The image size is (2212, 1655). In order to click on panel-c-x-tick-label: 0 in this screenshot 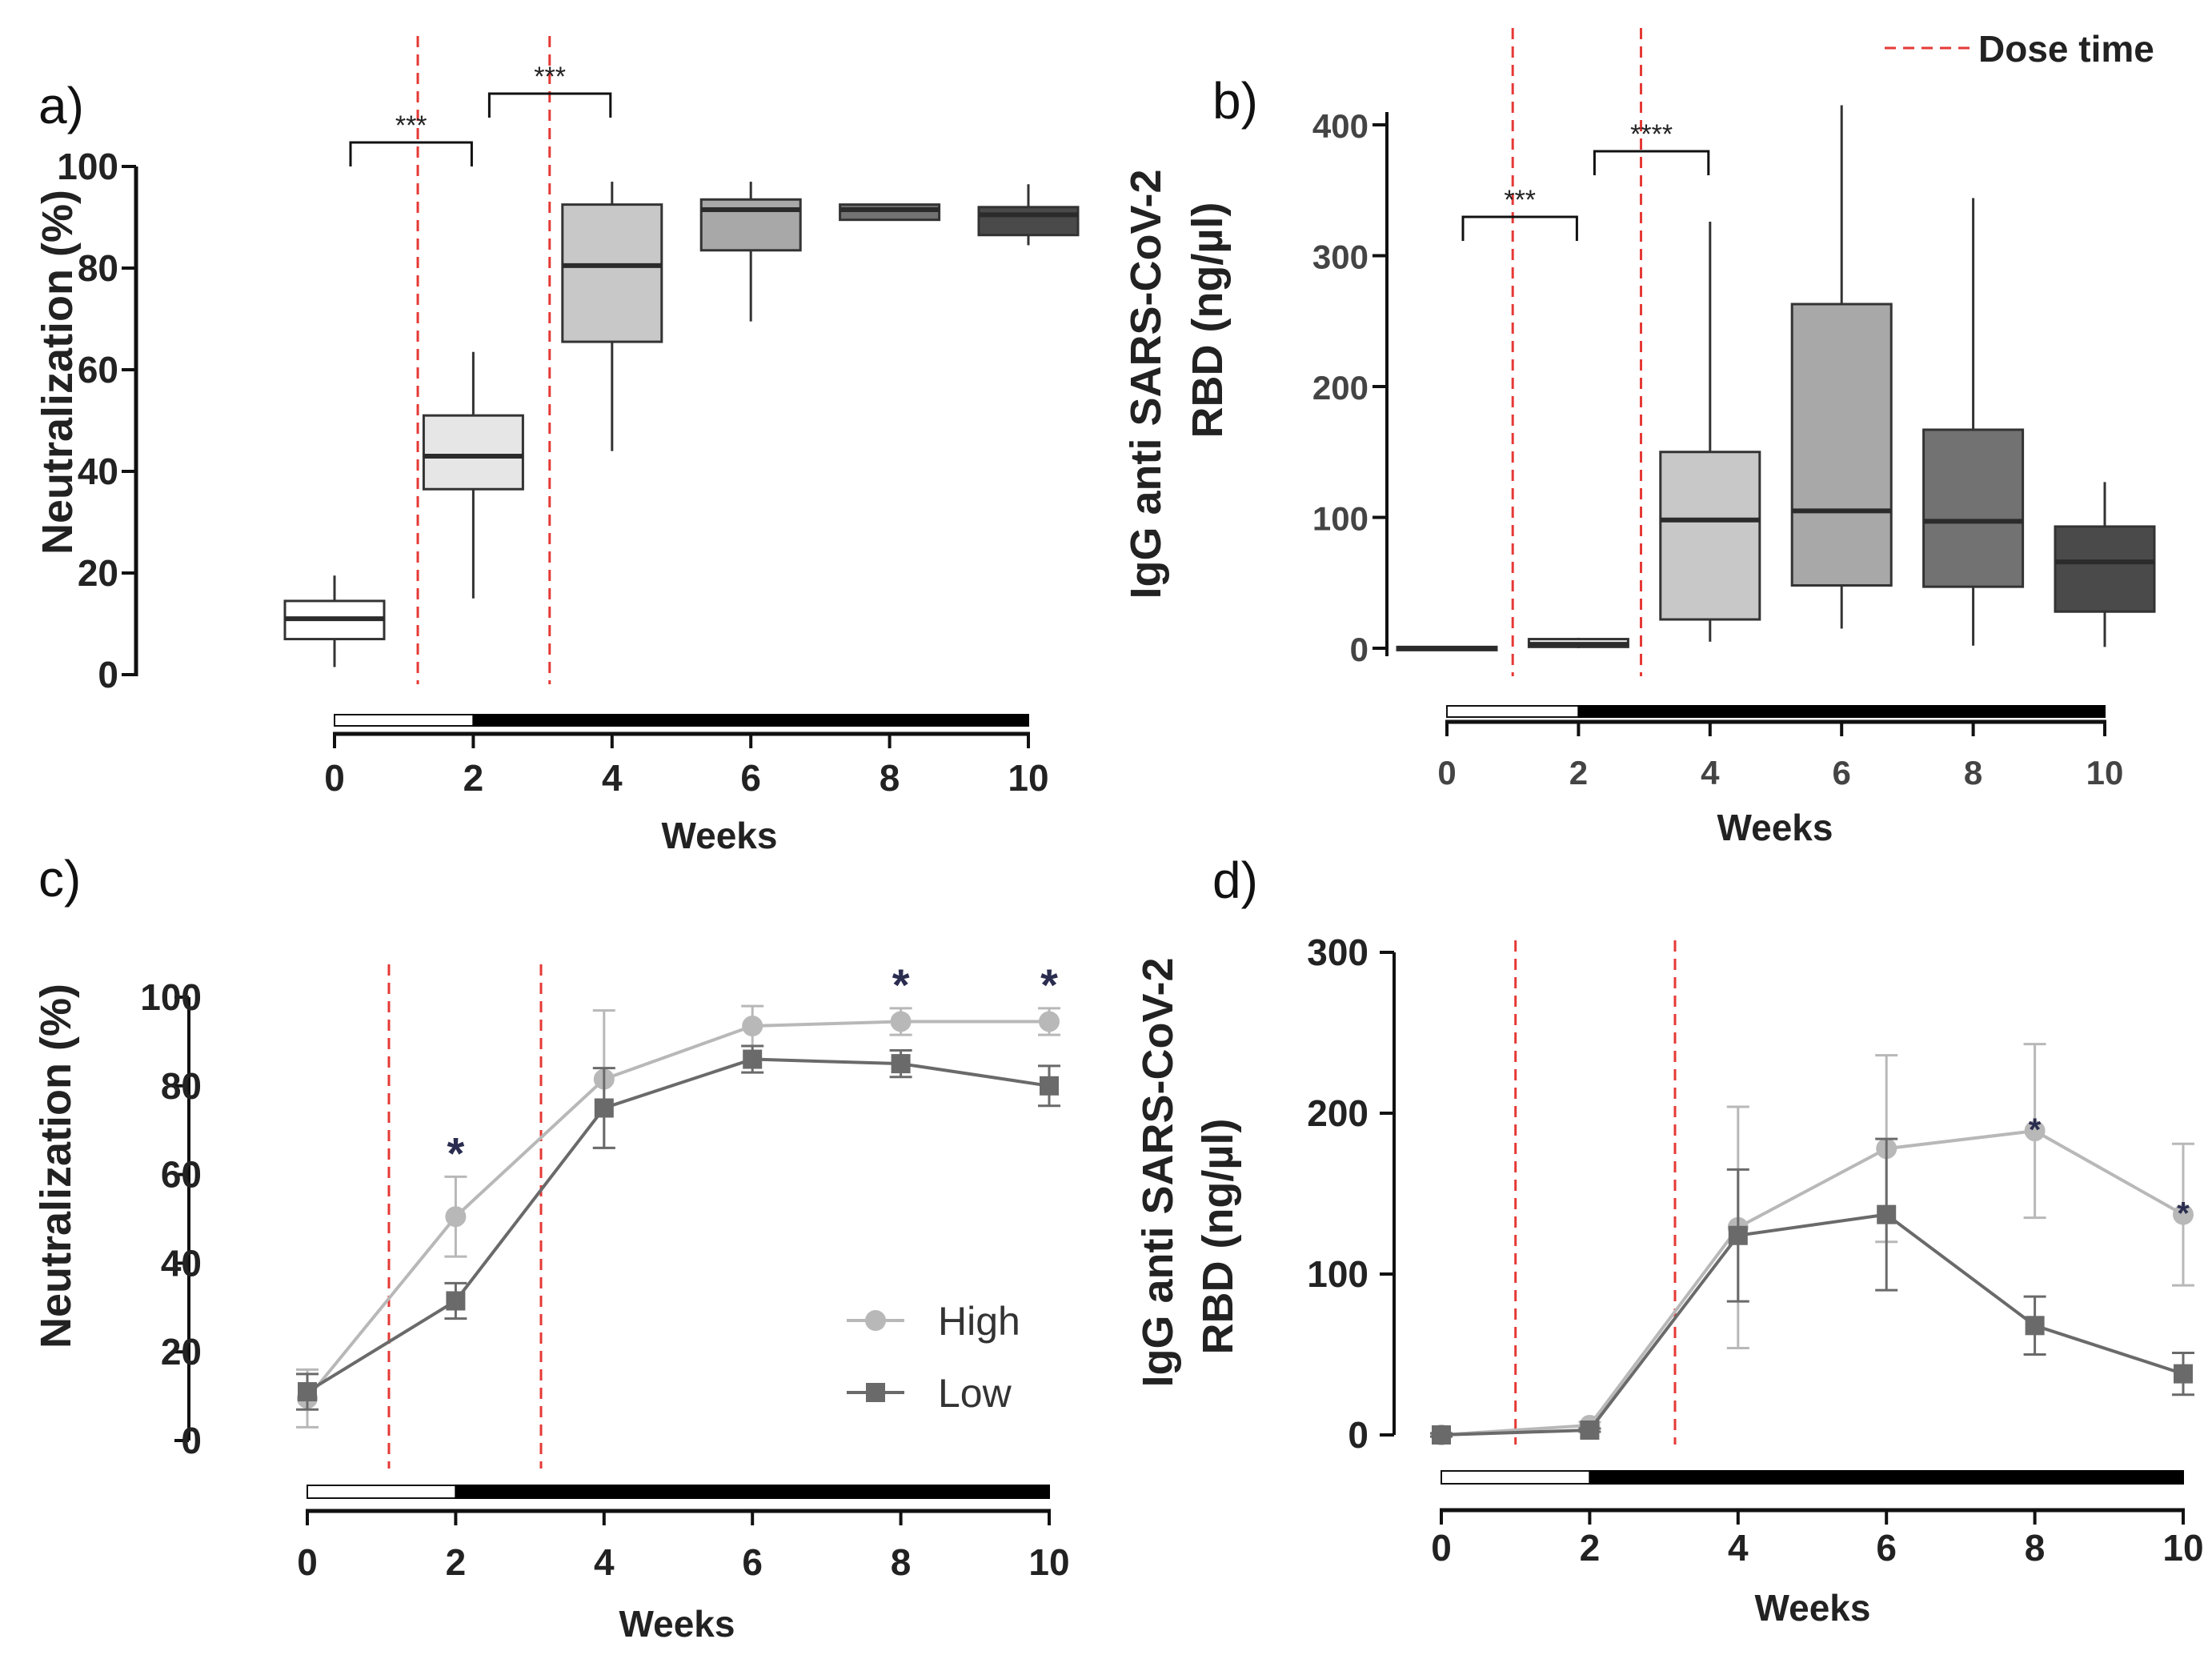, I will do `click(307, 1562)`.